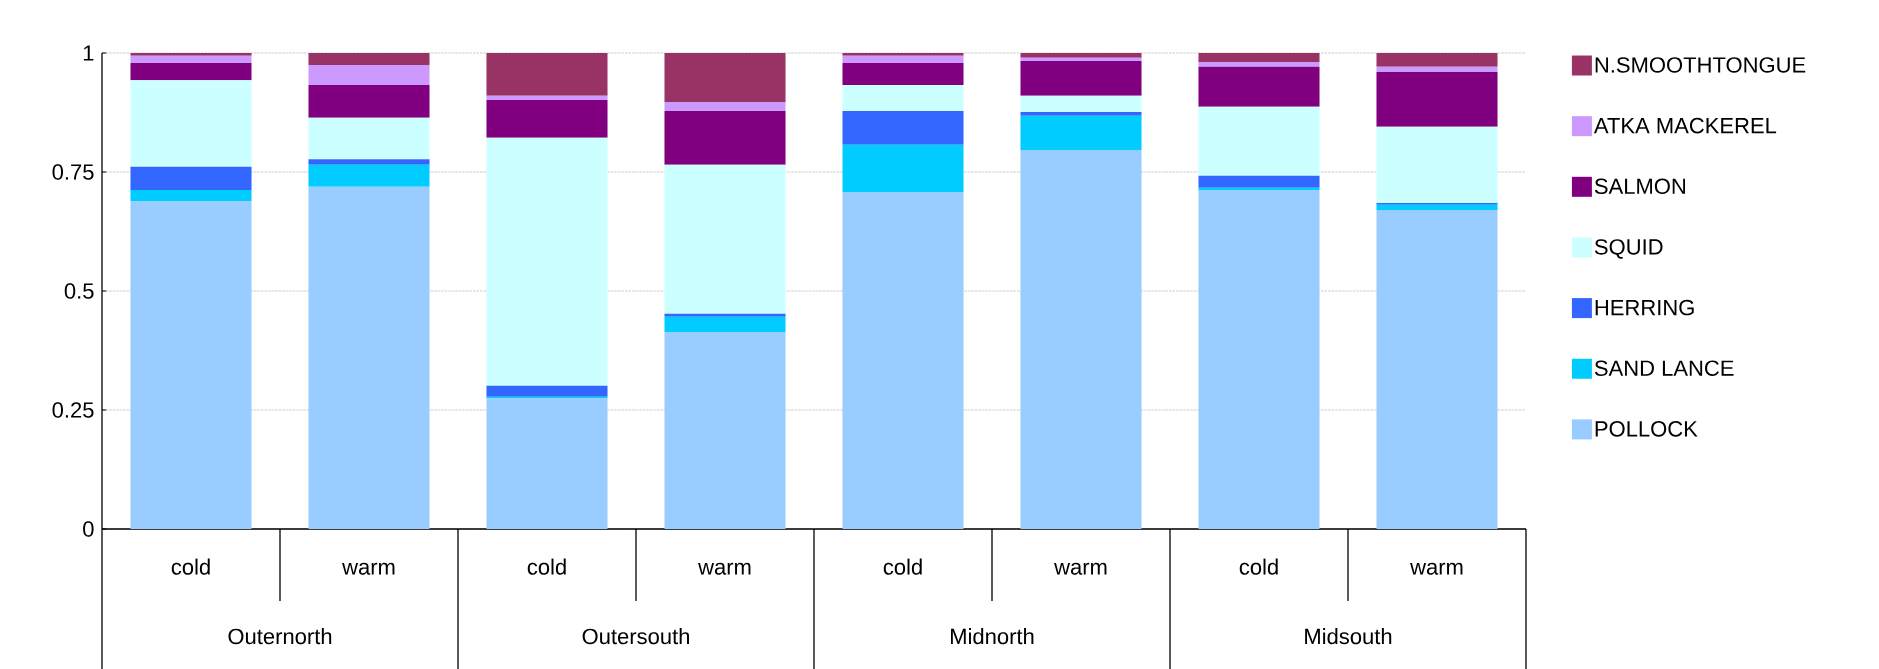 Image resolution: width=1879 pixels, height=669 pixels. I want to click on text: Outernorth, so click(280, 636).